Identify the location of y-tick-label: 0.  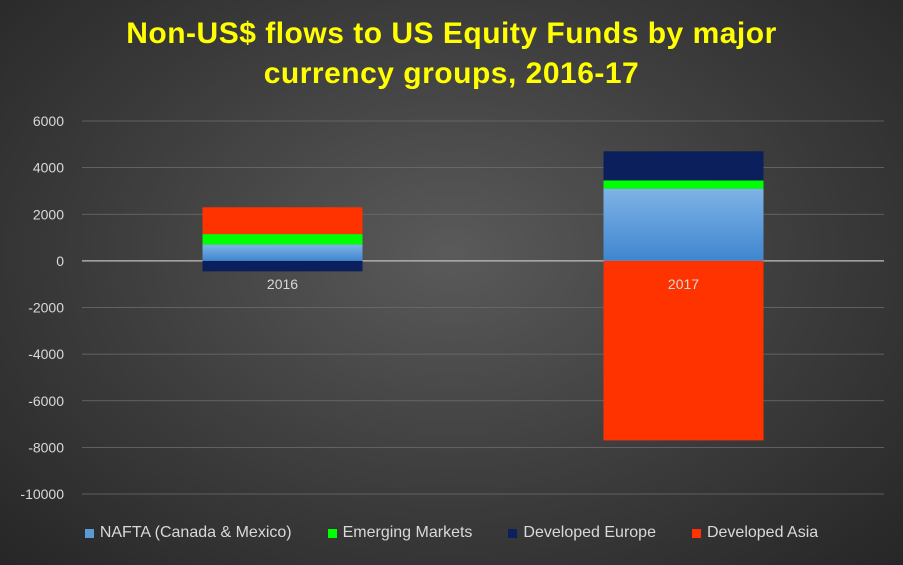
(60, 261).